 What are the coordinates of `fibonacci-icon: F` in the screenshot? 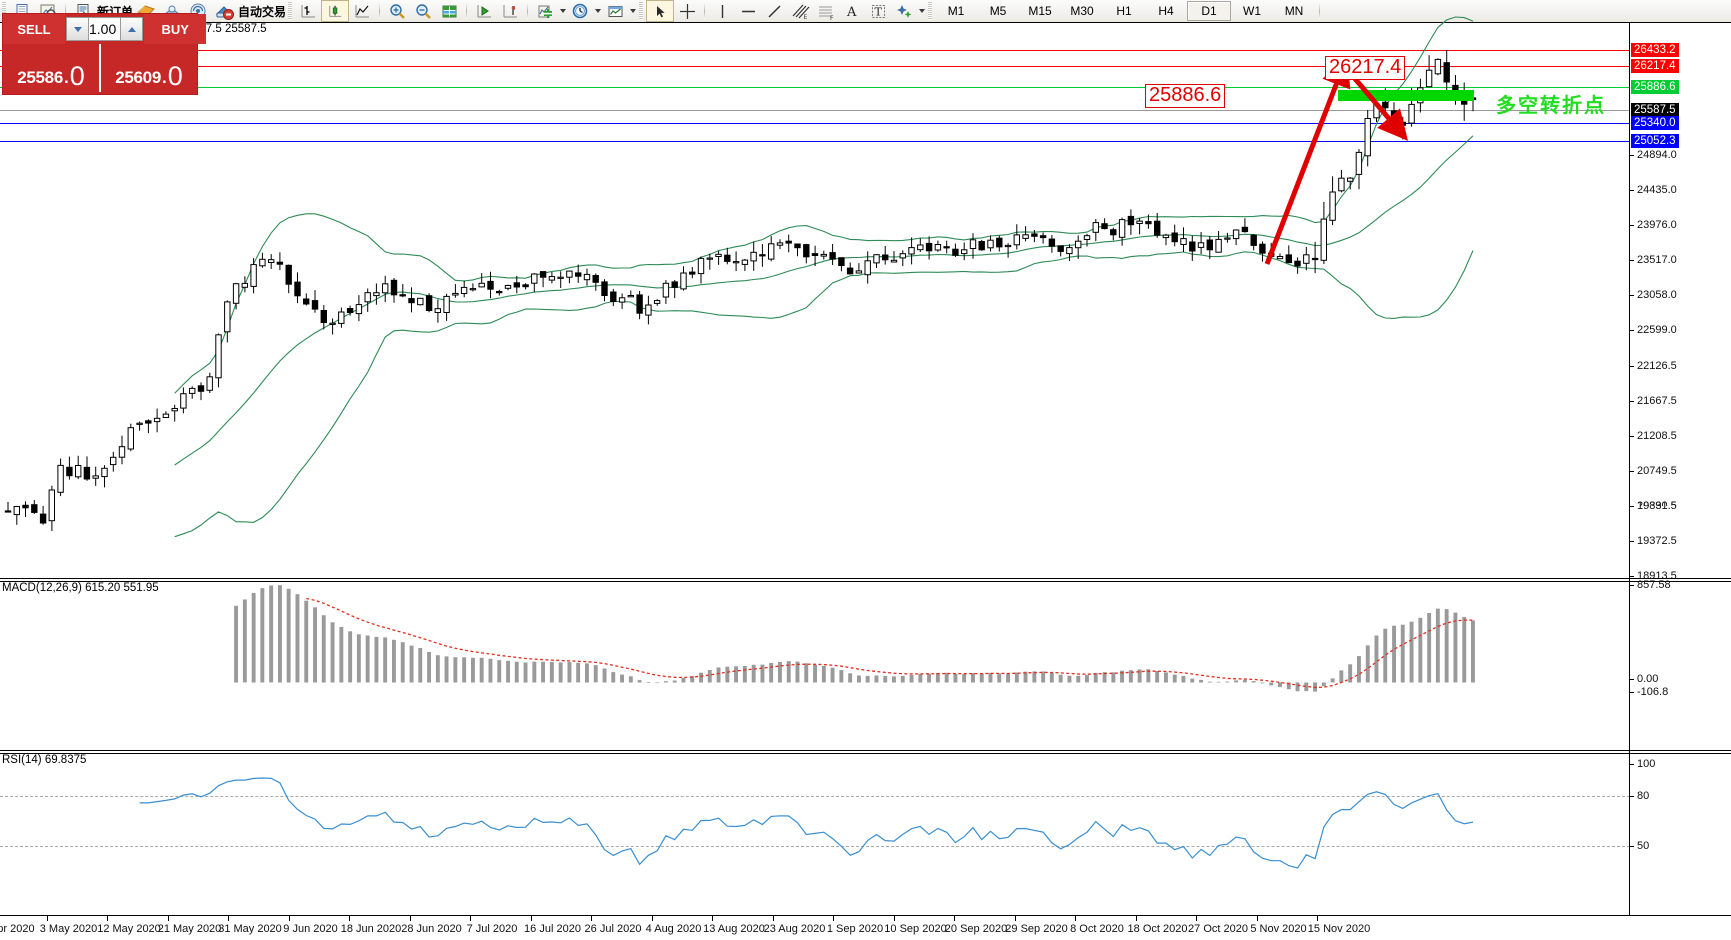 It's located at (826, 11).